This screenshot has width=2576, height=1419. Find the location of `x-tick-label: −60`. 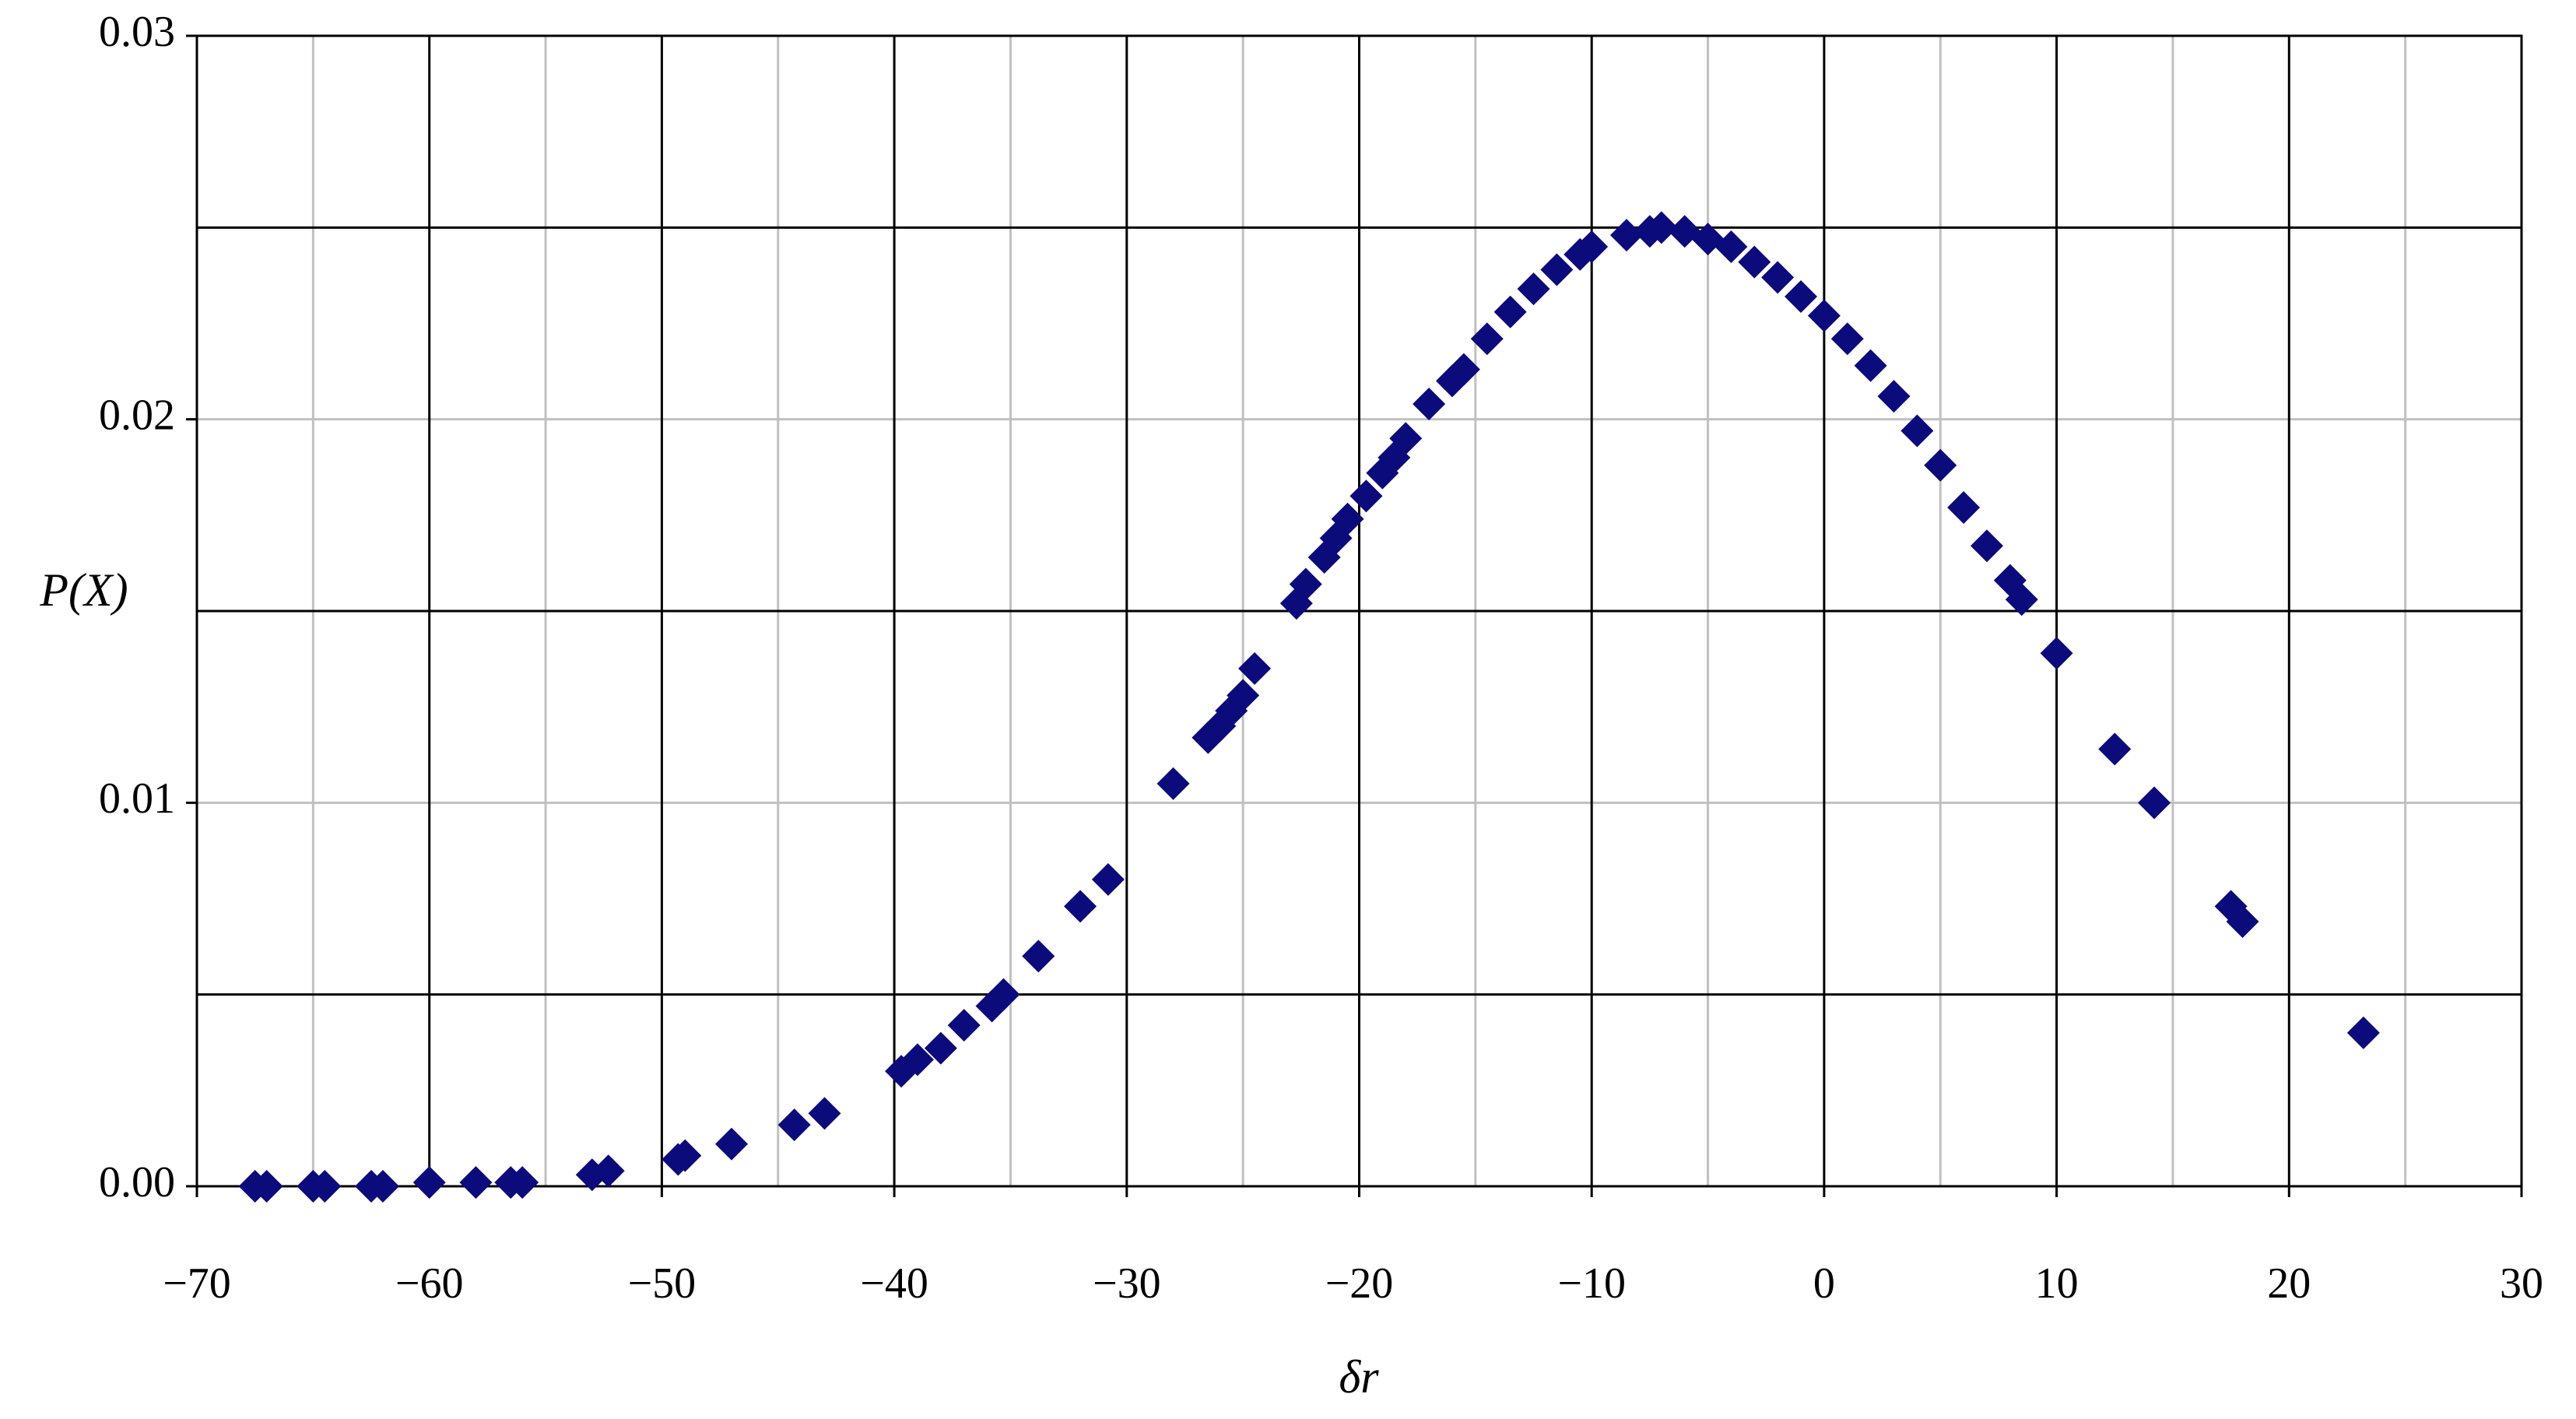

x-tick-label: −60 is located at coordinates (430, 1283).